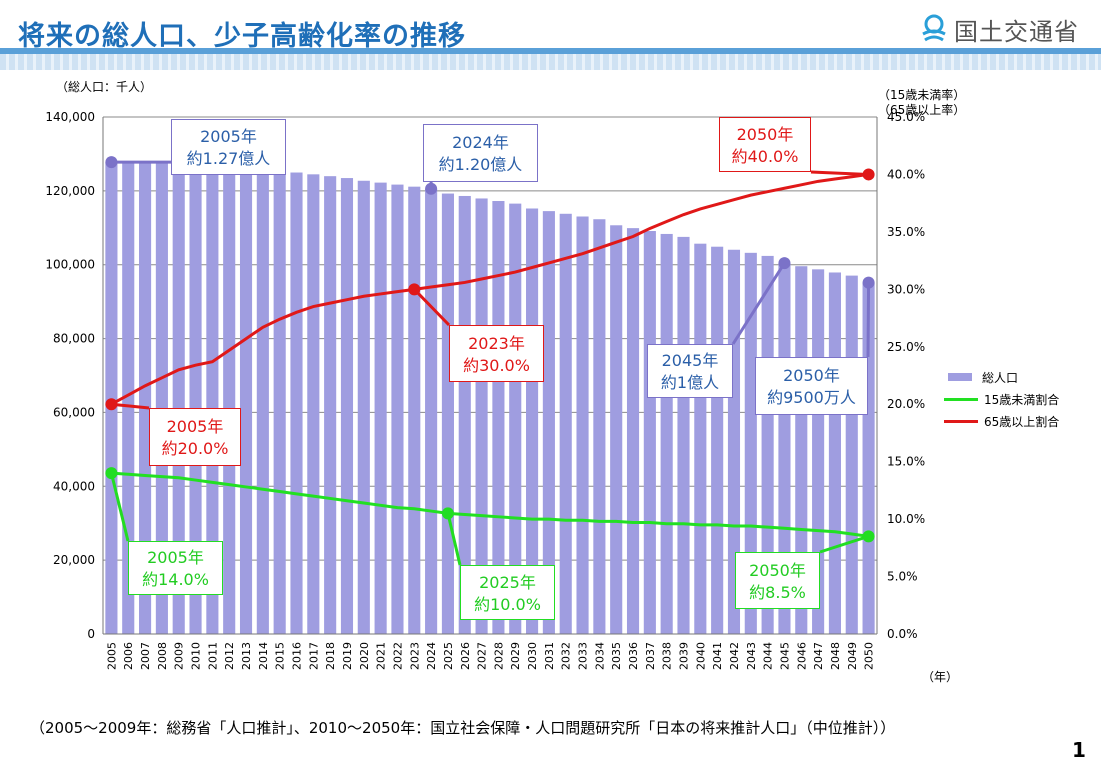 Image resolution: width=1101 pixels, height=768 pixels. I want to click on right-tick-label: 30.0%, so click(906, 289).